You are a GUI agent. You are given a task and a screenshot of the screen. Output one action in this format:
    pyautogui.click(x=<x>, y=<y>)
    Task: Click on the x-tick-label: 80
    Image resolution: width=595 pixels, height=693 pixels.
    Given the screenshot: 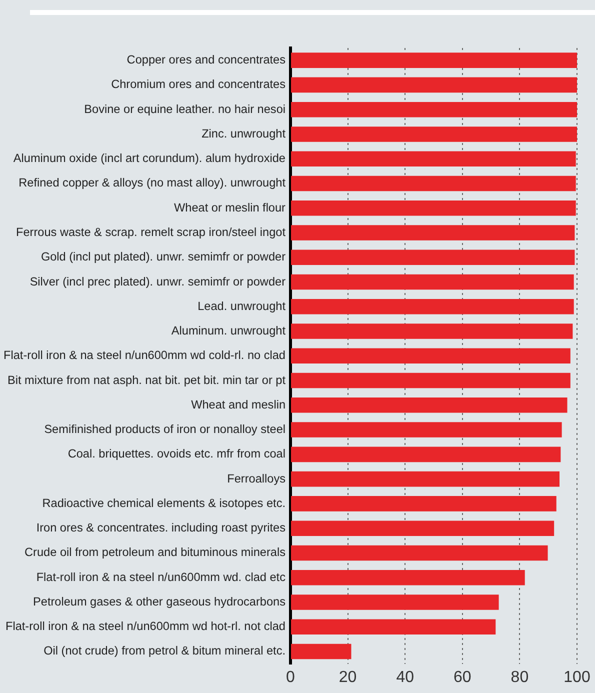 What is the action you would take?
    pyautogui.click(x=519, y=677)
    